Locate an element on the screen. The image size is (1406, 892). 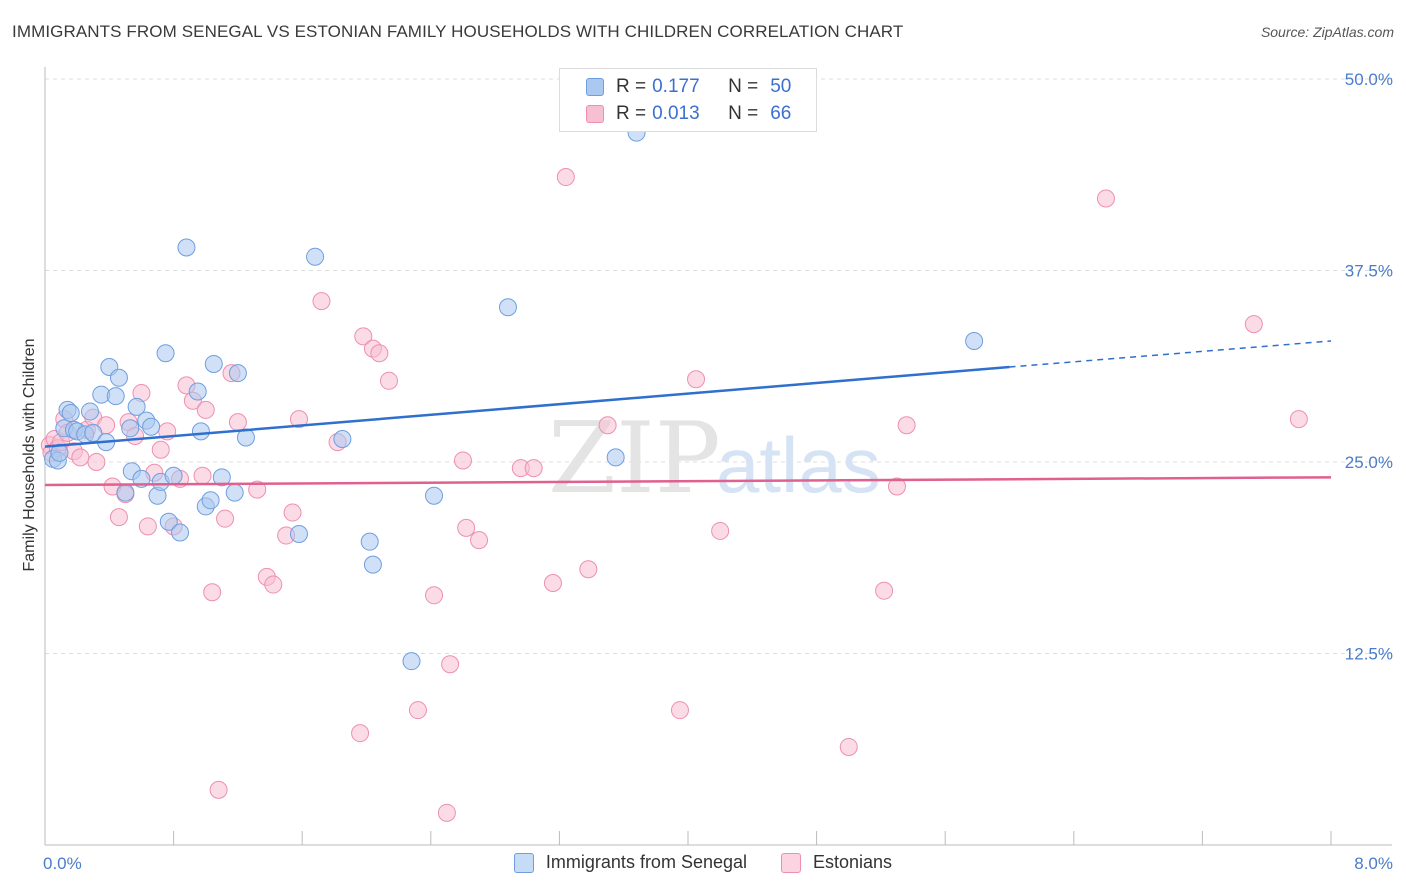
source-label: Source: ZipAtlas.com is located at coordinates (1327, 32).